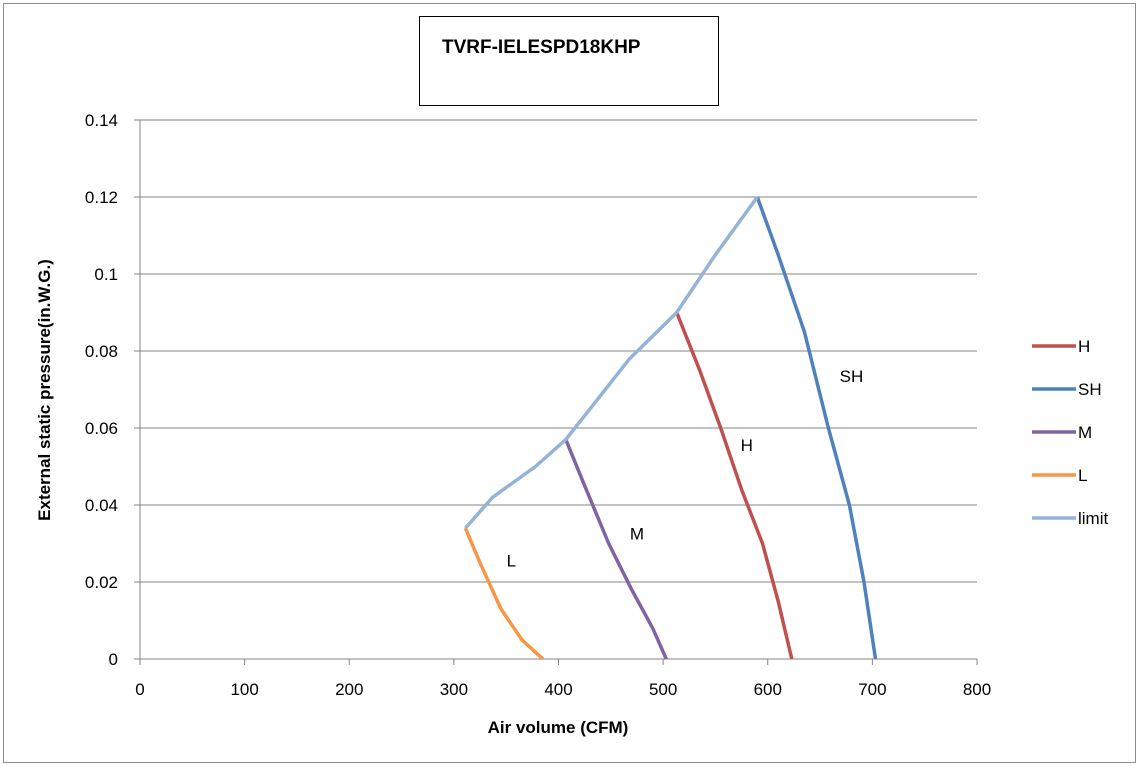 The image size is (1139, 766). I want to click on series-annotations: SH H M L, so click(685, 469).